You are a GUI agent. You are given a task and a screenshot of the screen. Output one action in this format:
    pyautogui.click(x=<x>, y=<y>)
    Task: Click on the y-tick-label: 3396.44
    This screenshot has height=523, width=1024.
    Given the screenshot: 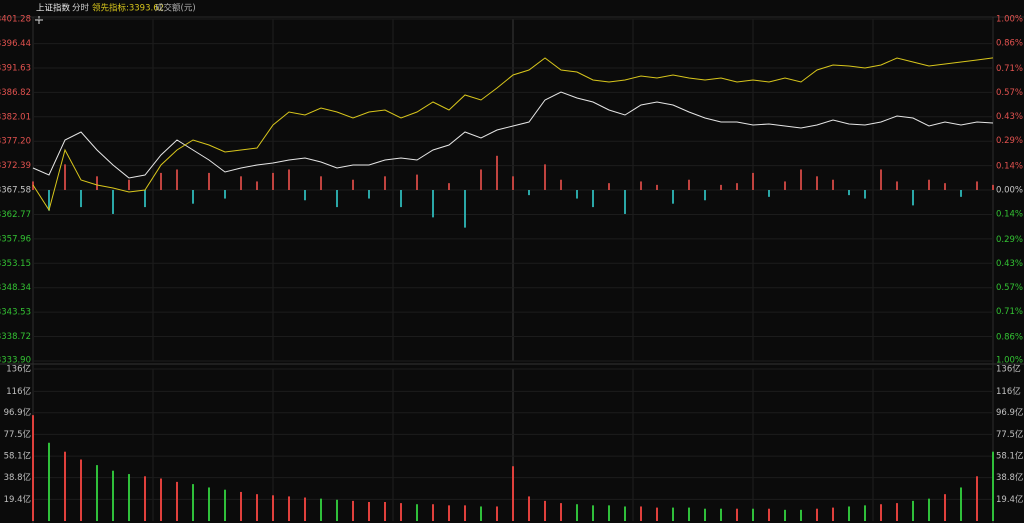 What is the action you would take?
    pyautogui.click(x=15, y=44)
    